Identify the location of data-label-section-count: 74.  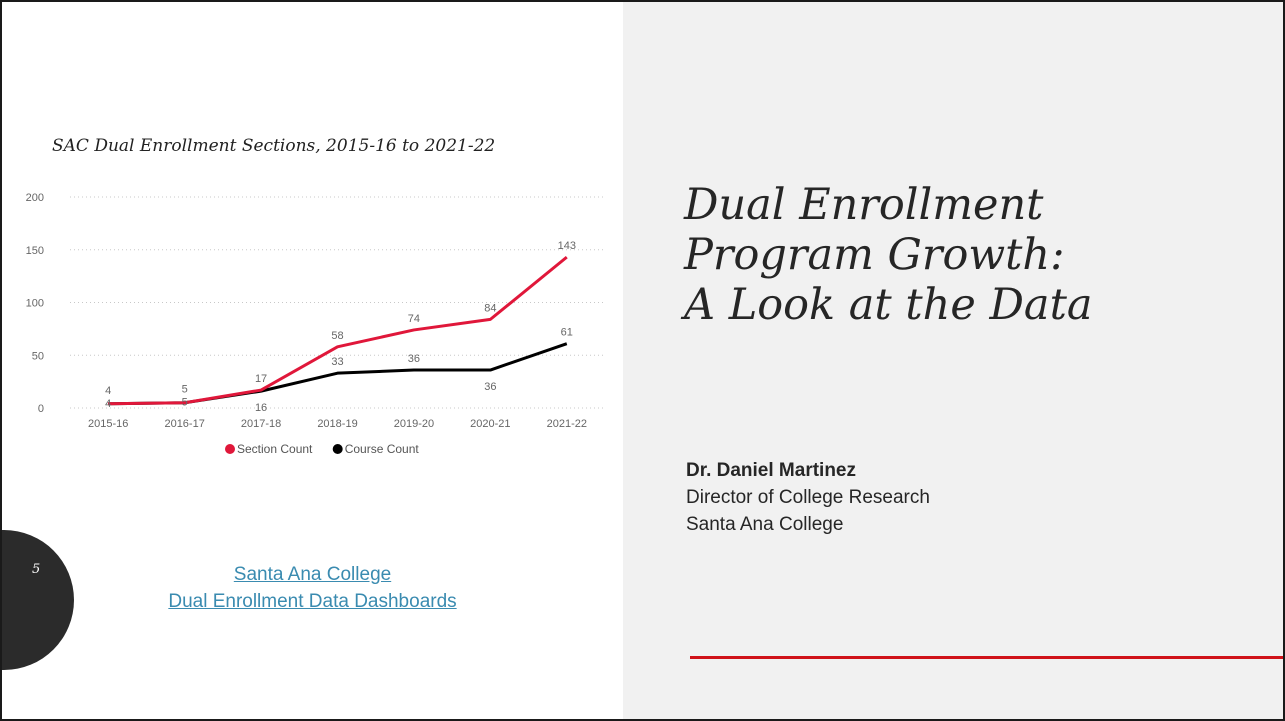
(414, 319).